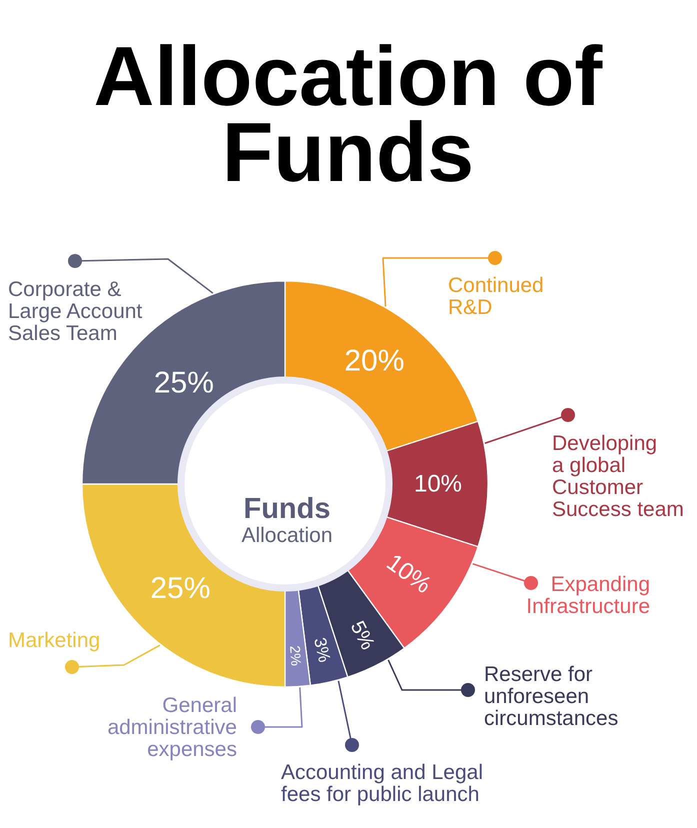  Describe the element at coordinates (362, 636) in the screenshot. I see `data-label: 5%` at that location.